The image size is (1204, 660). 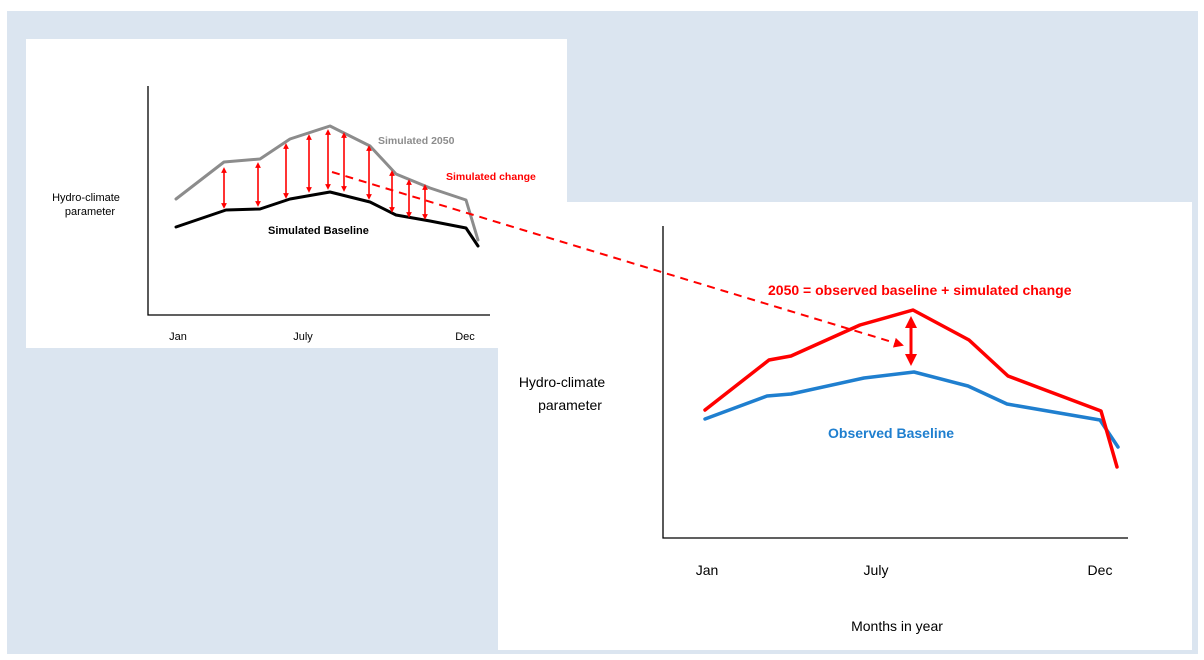 I want to click on left-tick-july: July, so click(x=303, y=337).